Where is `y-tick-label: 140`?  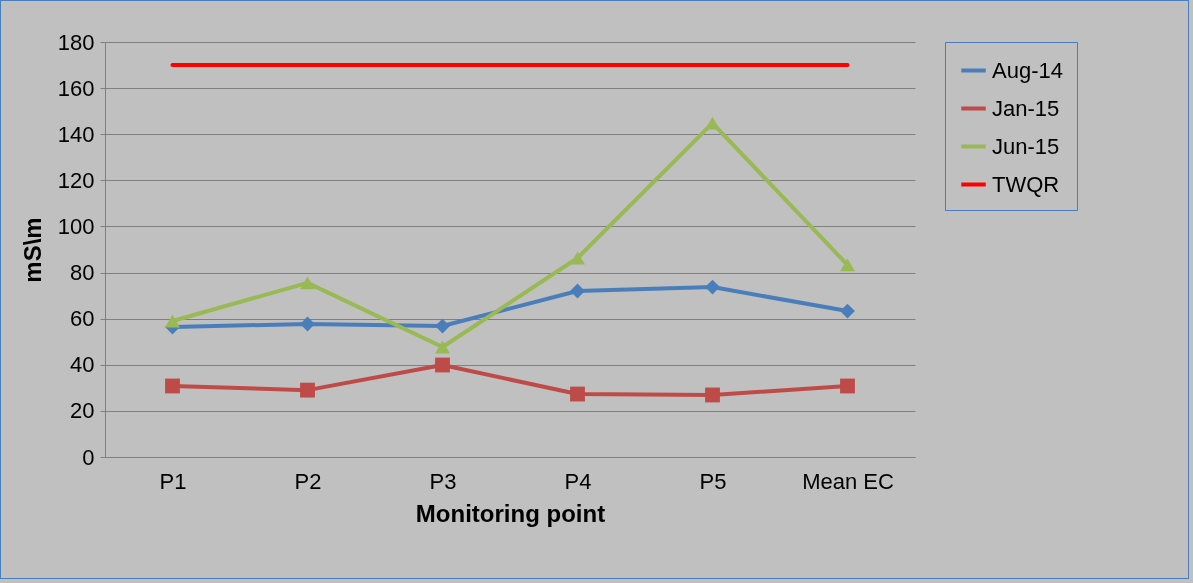
y-tick-label: 140 is located at coordinates (76, 134).